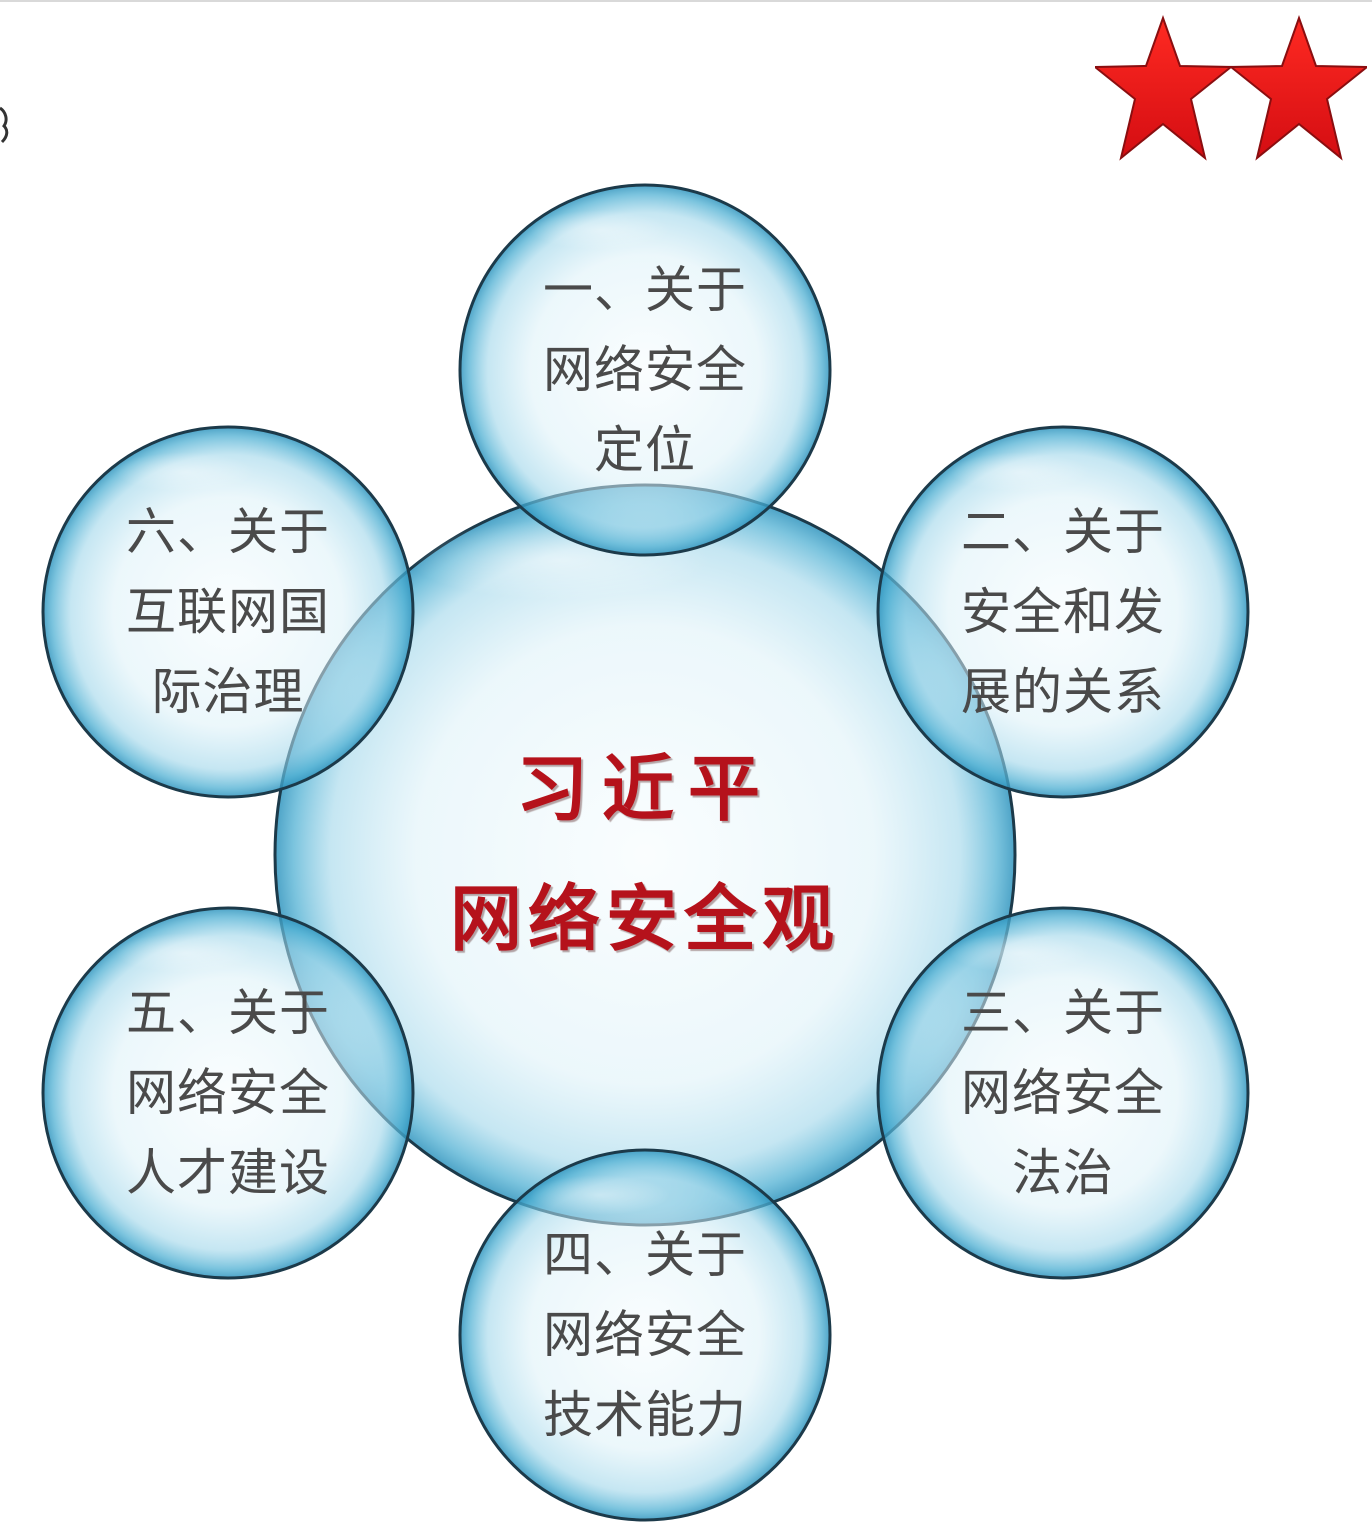  I want to click on edge-fragment-icon, so click(4, 125).